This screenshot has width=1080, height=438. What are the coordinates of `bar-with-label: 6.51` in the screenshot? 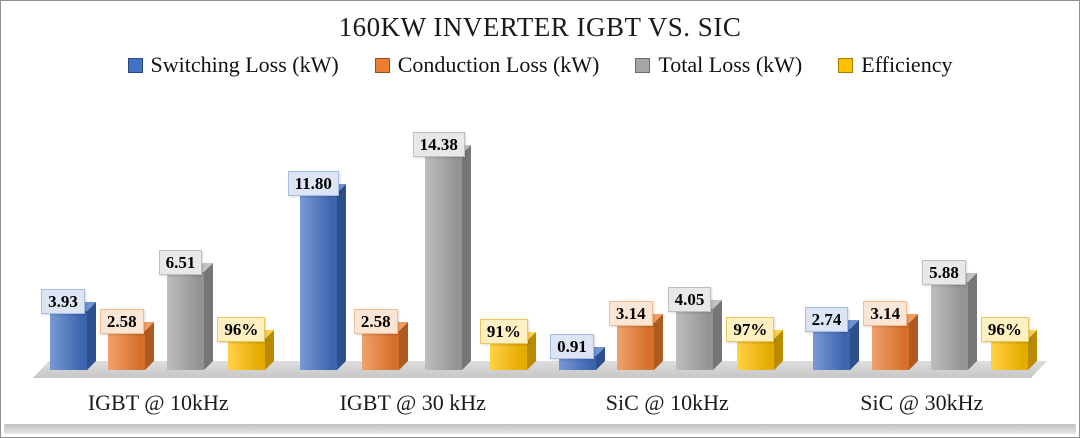 It's located at (185, 309).